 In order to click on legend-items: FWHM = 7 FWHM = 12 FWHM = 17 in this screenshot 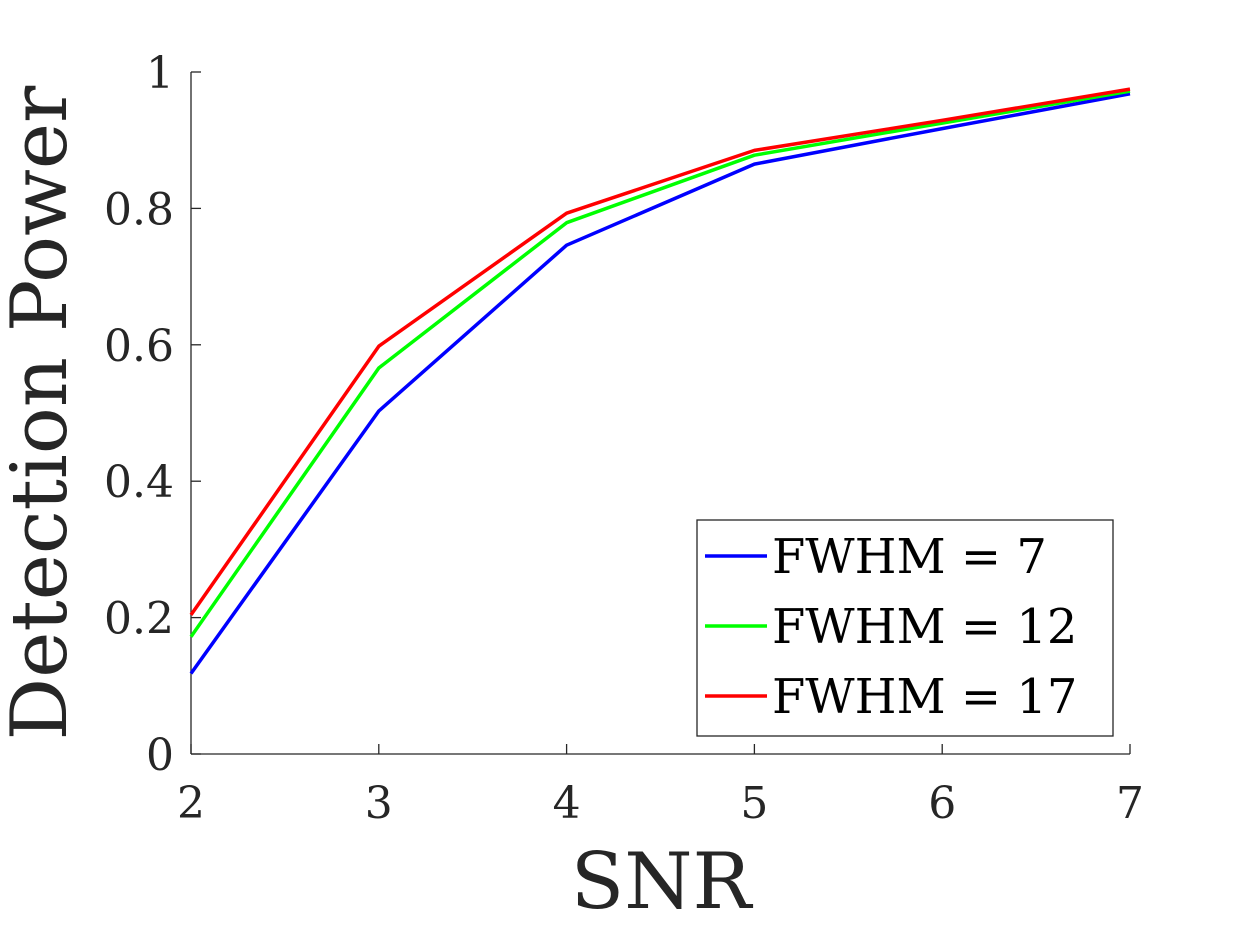, I will do `click(891, 627)`.